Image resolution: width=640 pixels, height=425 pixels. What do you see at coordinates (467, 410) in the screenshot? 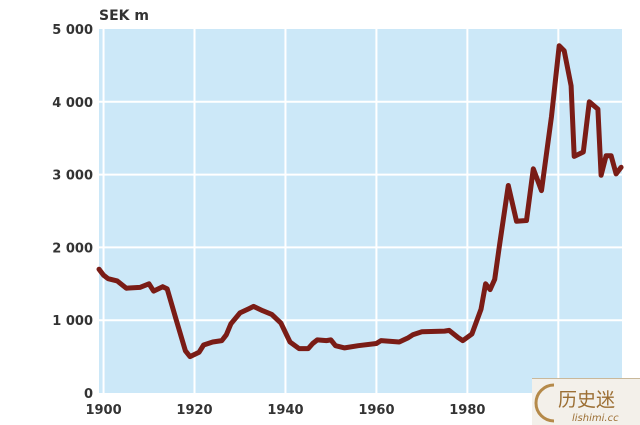
I see `x-tick-label: 1980` at bounding box center [467, 410].